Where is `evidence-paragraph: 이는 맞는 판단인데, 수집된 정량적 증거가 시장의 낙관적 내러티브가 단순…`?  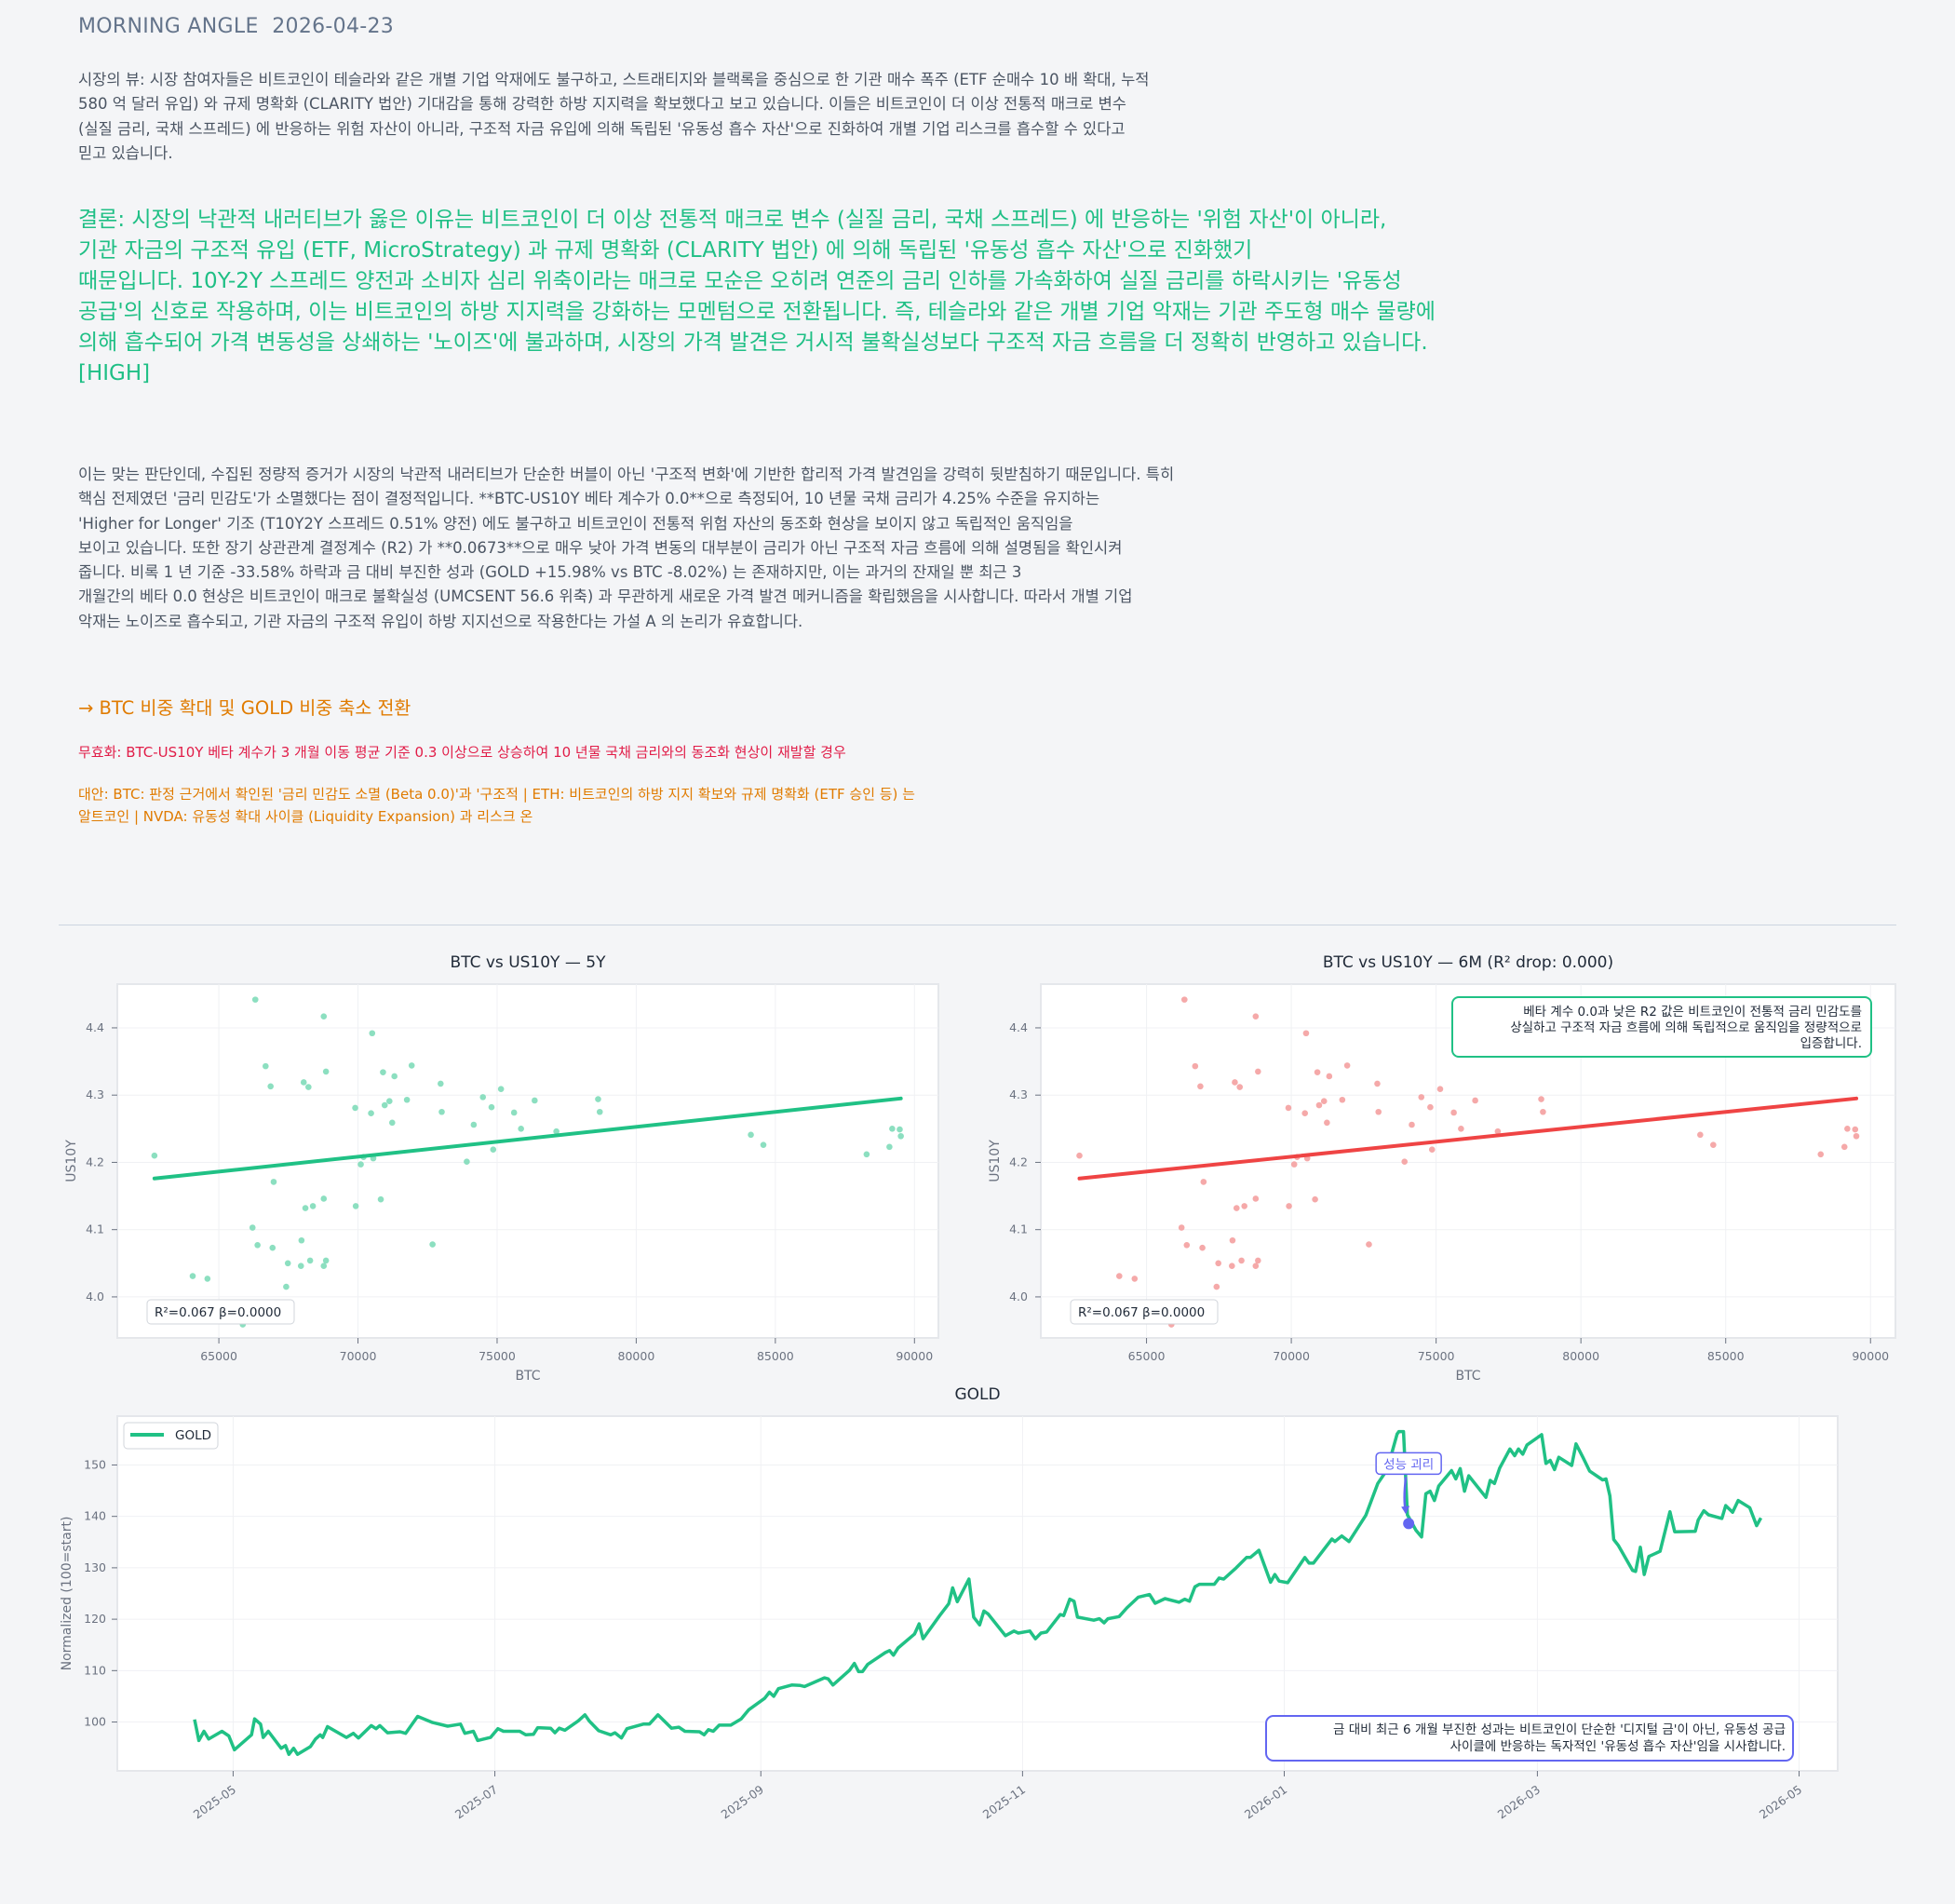
evidence-paragraph: 이는 맞는 판단인데, 수집된 정량적 증거가 시장의 낙관적 내러티브가 단순… is located at coordinates (626, 548).